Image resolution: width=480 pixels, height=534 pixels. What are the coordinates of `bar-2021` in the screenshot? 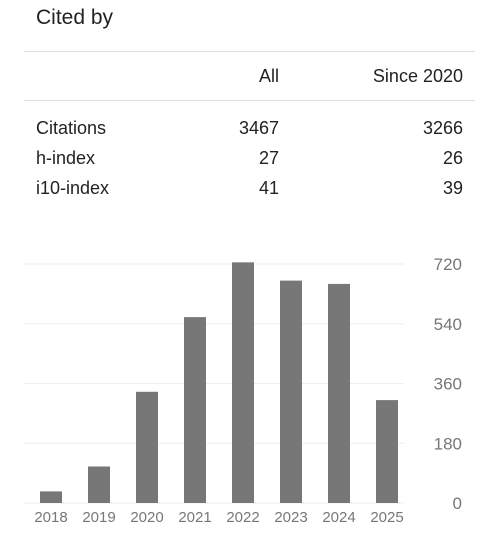 It's located at (195, 410).